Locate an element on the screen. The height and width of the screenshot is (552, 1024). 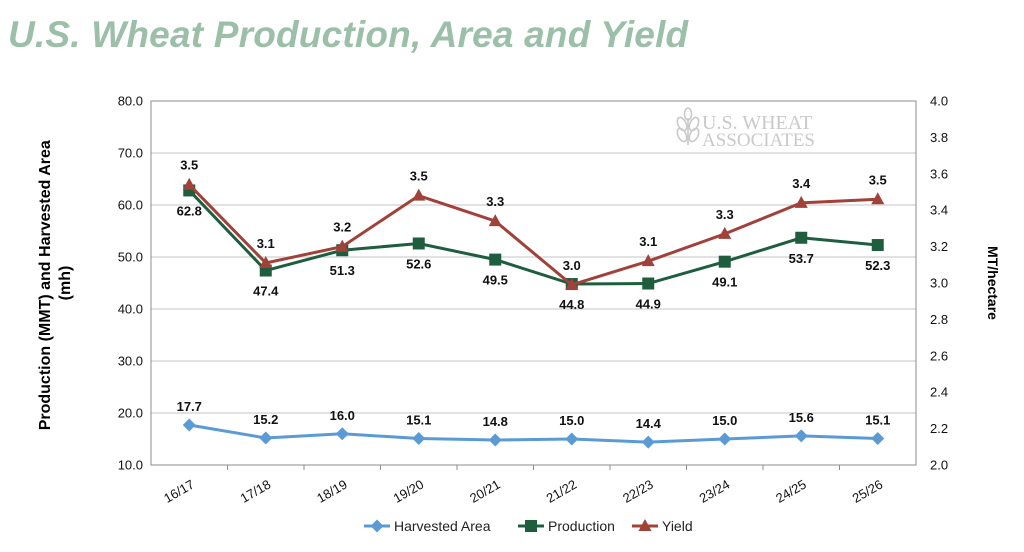
harvested-area-data-label: 14.4 is located at coordinates (649, 423).